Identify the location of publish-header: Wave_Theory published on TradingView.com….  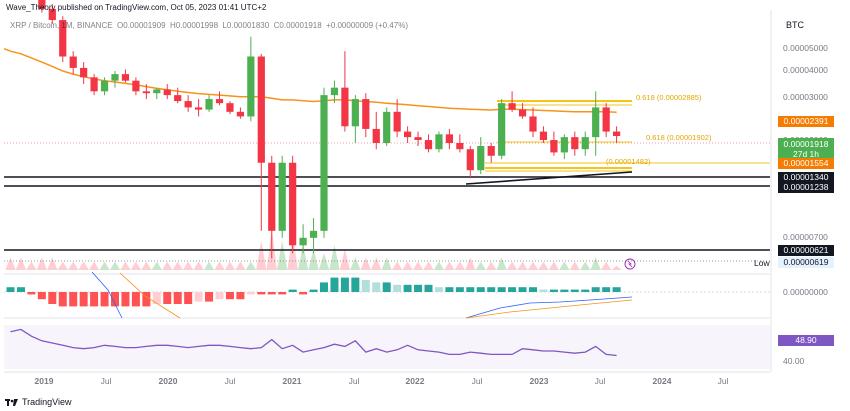
(136, 7).